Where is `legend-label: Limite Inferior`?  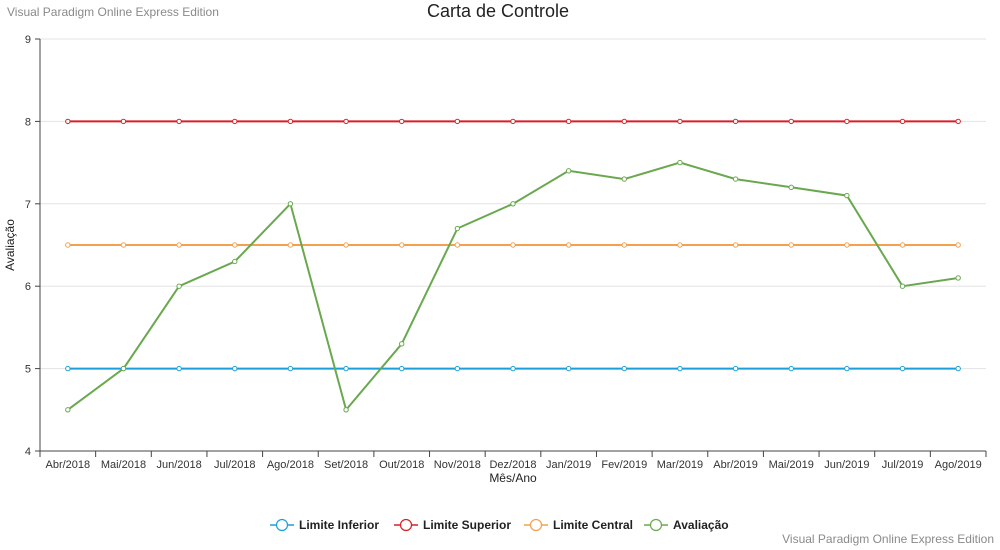 legend-label: Limite Inferior is located at coordinates (339, 525).